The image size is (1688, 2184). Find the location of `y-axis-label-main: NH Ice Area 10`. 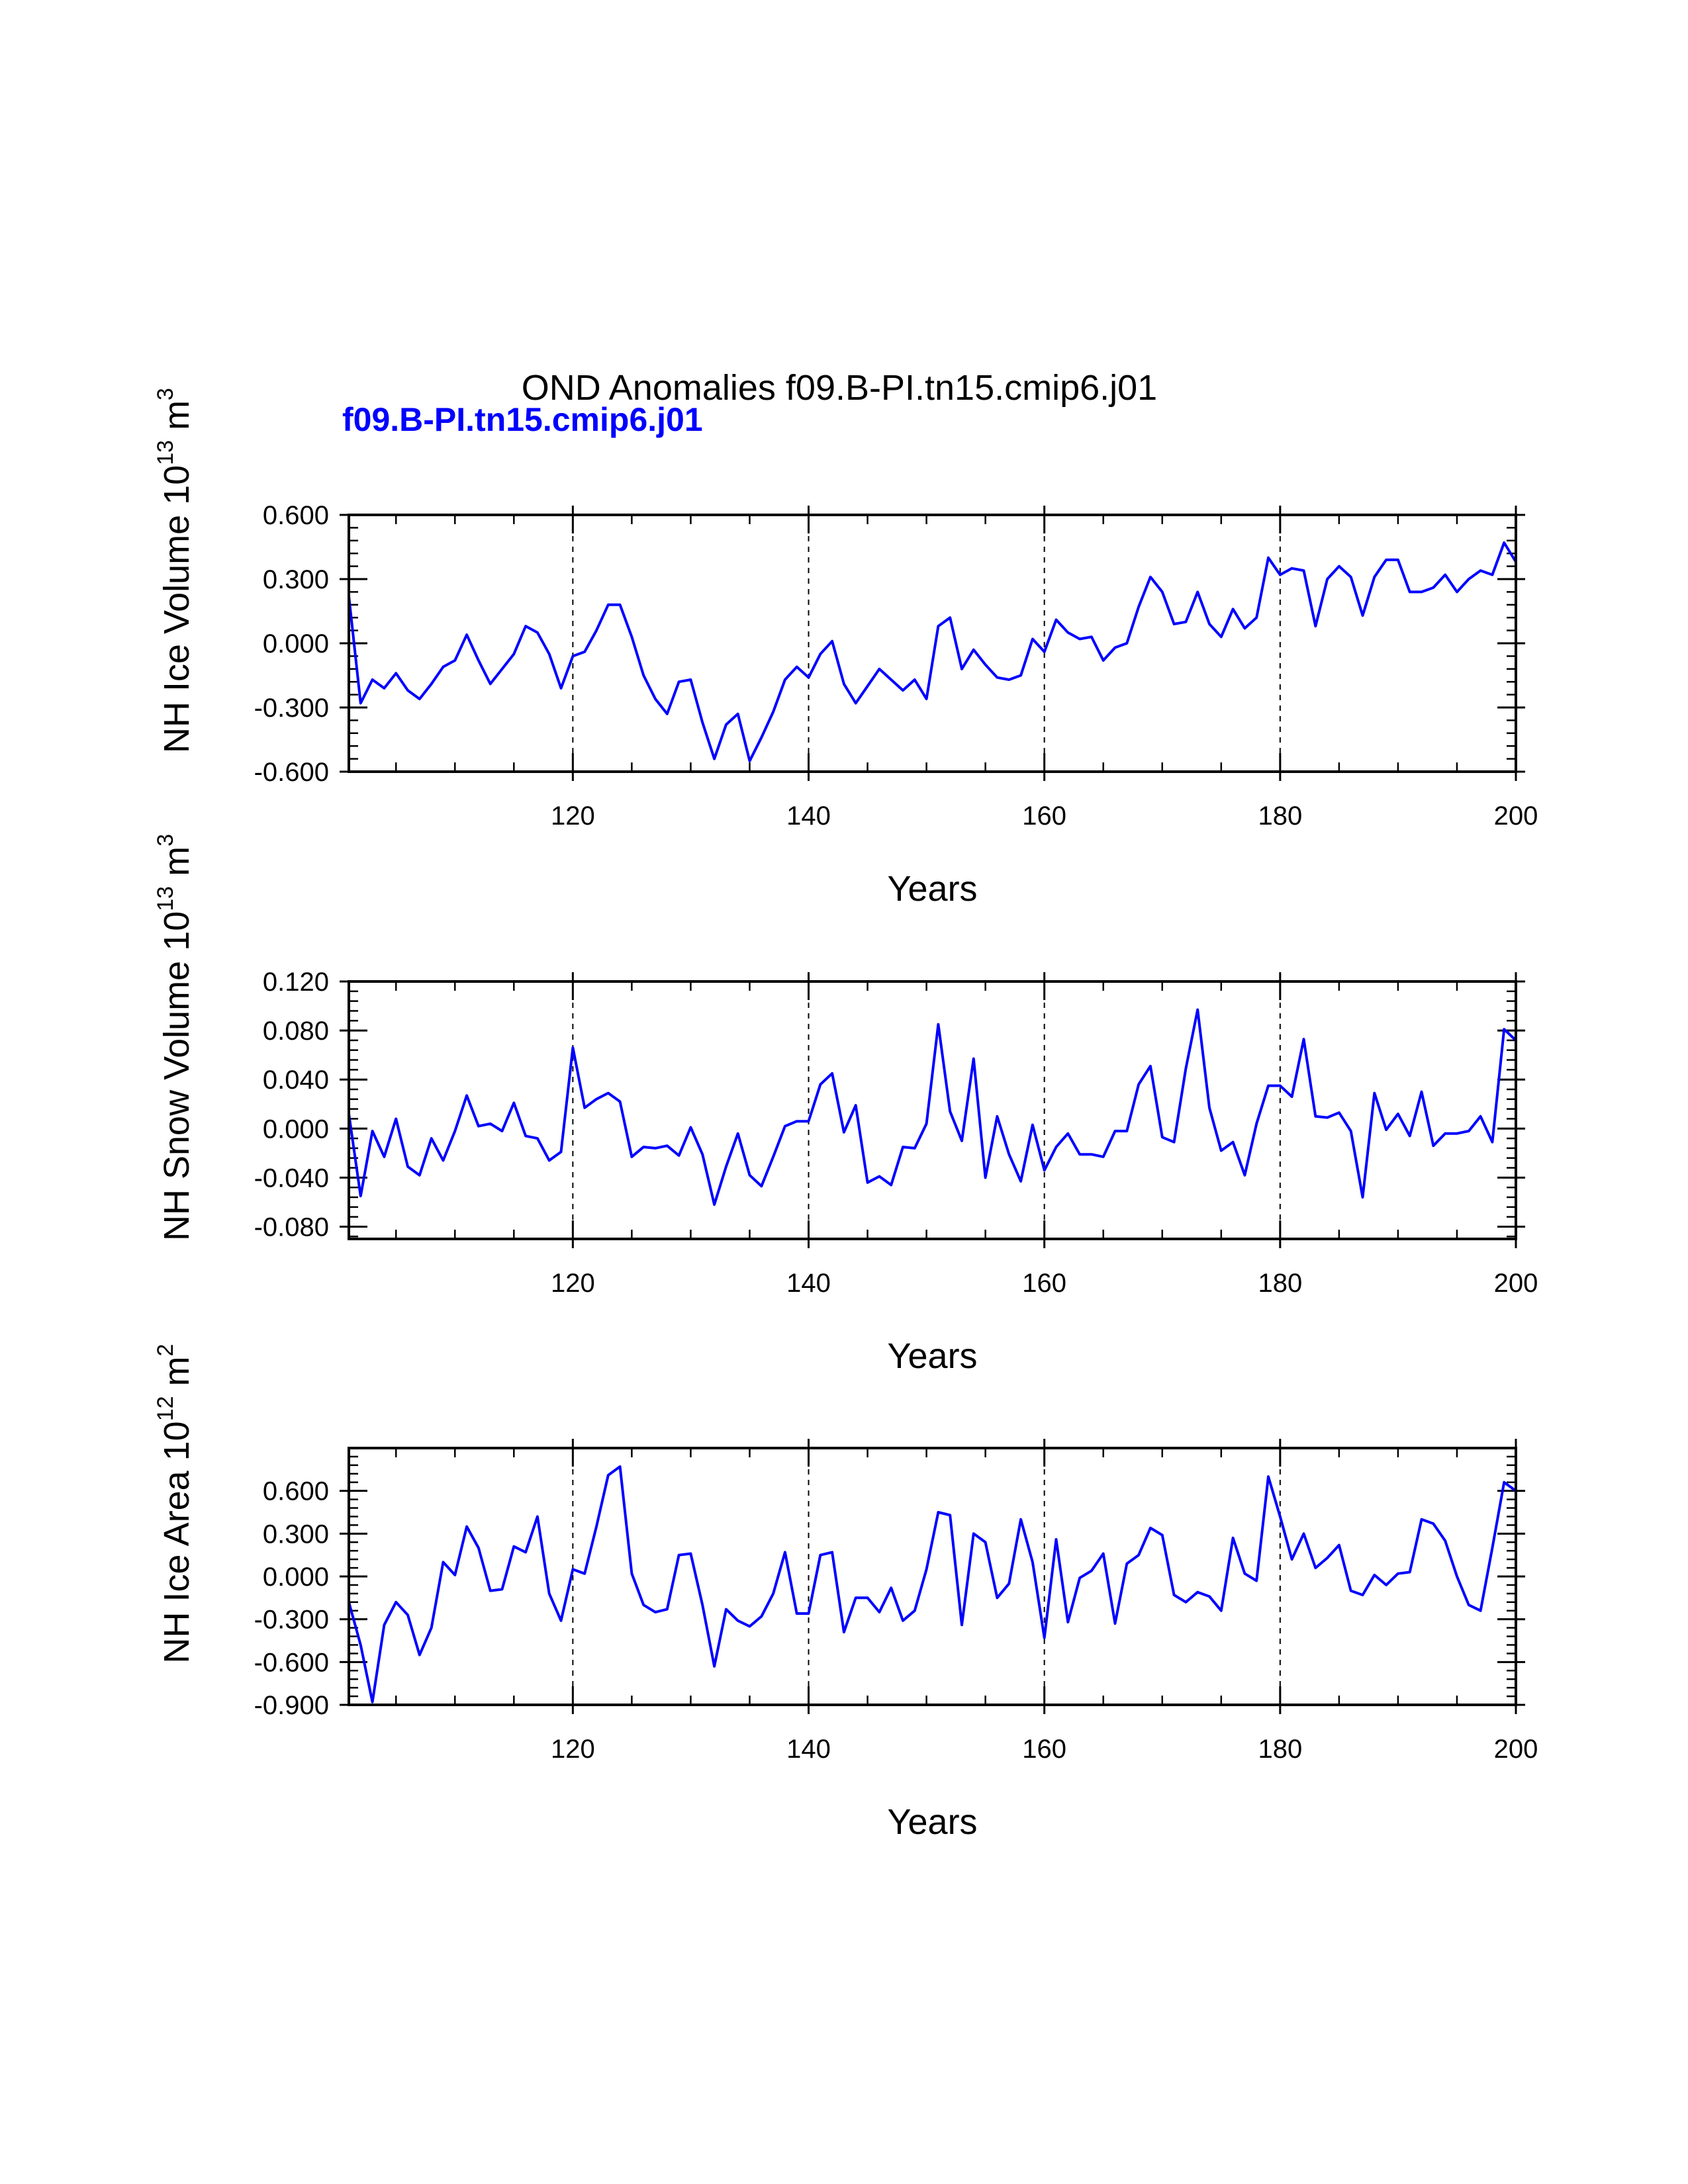

y-axis-label-main: NH Ice Area 10 is located at coordinates (177, 1542).